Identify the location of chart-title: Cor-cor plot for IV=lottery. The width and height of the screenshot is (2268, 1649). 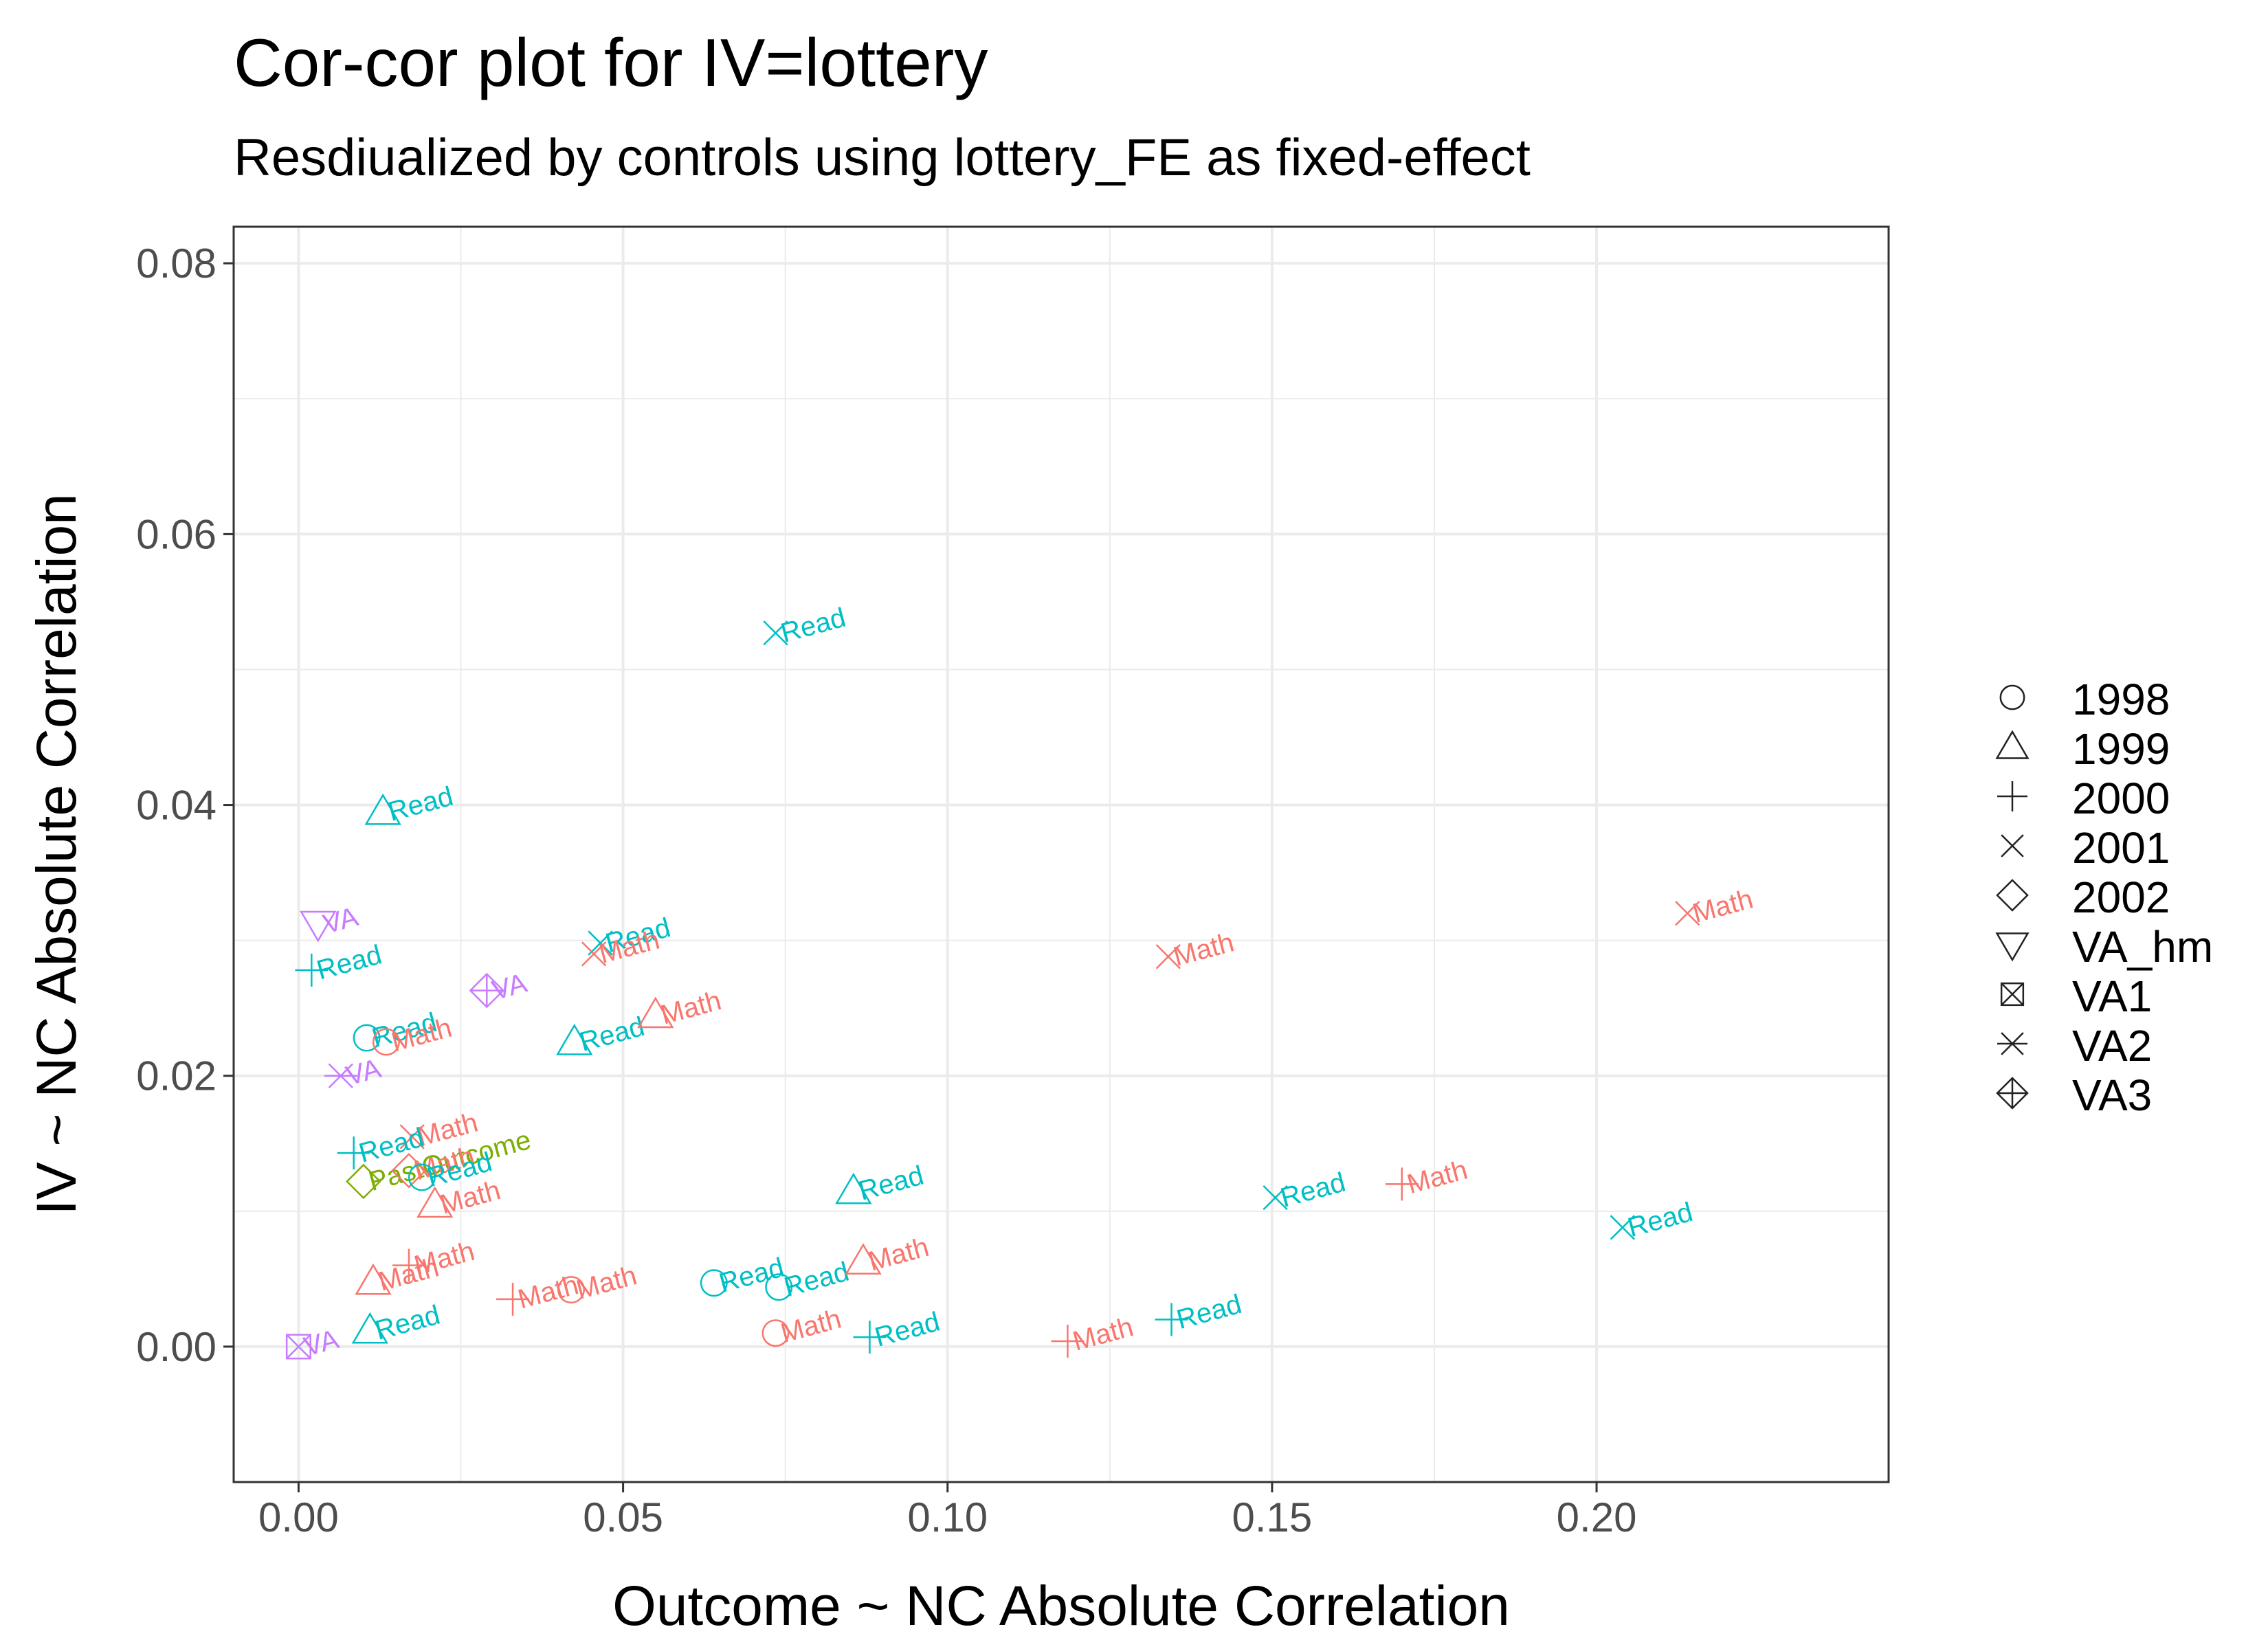
(611, 62).